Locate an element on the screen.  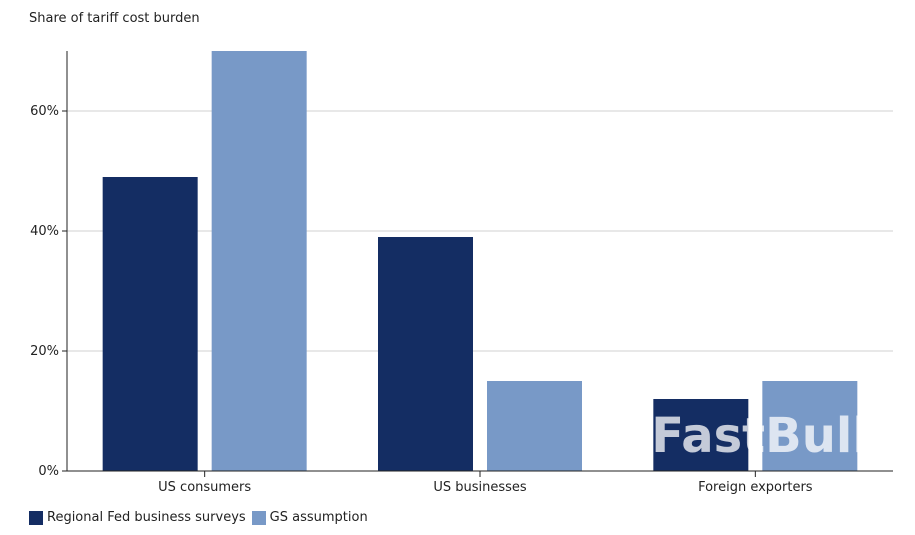
watermark-logo: FastBull is located at coordinates (760, 436).